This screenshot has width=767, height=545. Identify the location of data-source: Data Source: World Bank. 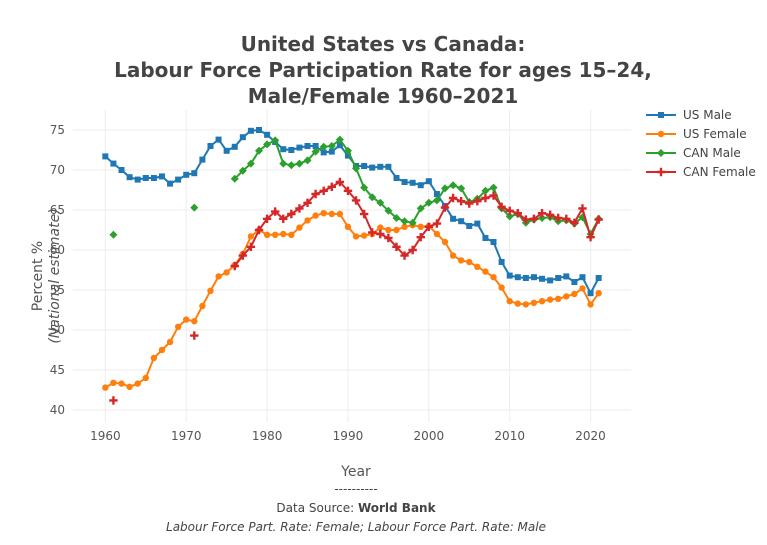
(356, 508).